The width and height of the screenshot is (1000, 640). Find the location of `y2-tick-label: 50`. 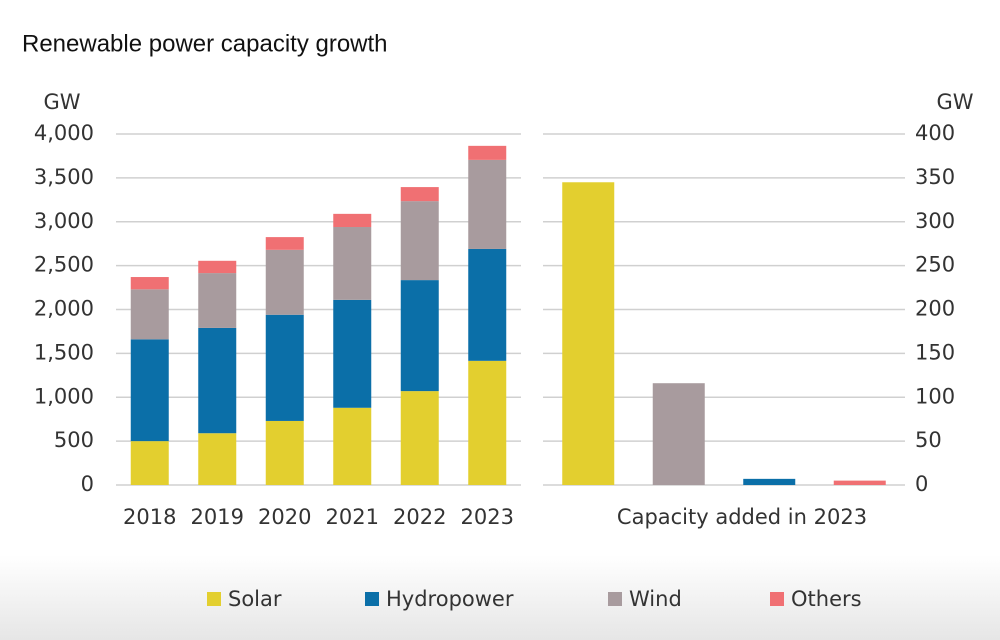

y2-tick-label: 50 is located at coordinates (928, 440).